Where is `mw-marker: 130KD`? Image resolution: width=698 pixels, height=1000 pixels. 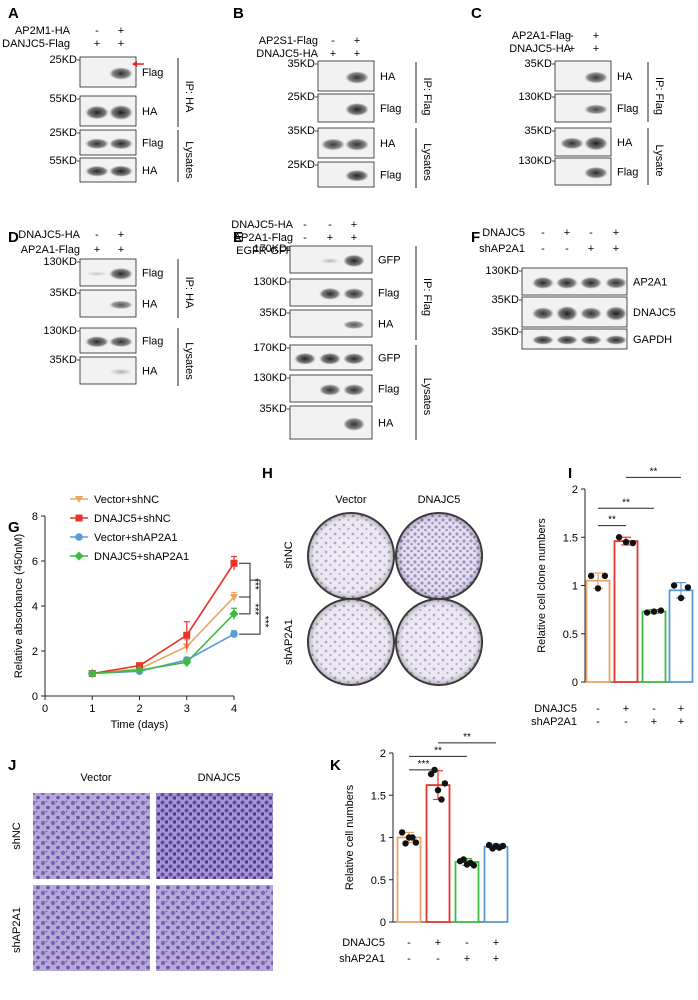 mw-marker: 130KD is located at coordinates (60, 262).